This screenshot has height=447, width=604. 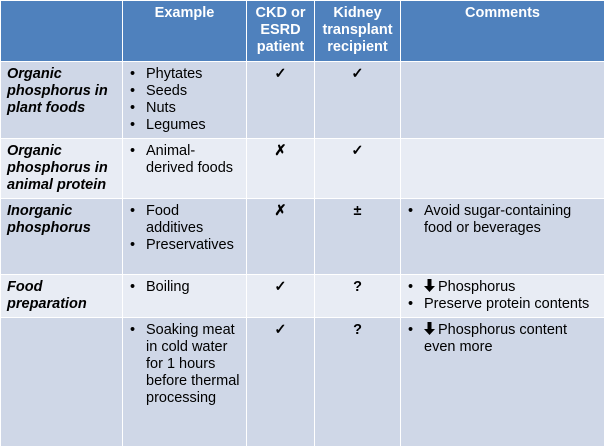 I want to click on list-item: Animal-derived foods, so click(x=184, y=160).